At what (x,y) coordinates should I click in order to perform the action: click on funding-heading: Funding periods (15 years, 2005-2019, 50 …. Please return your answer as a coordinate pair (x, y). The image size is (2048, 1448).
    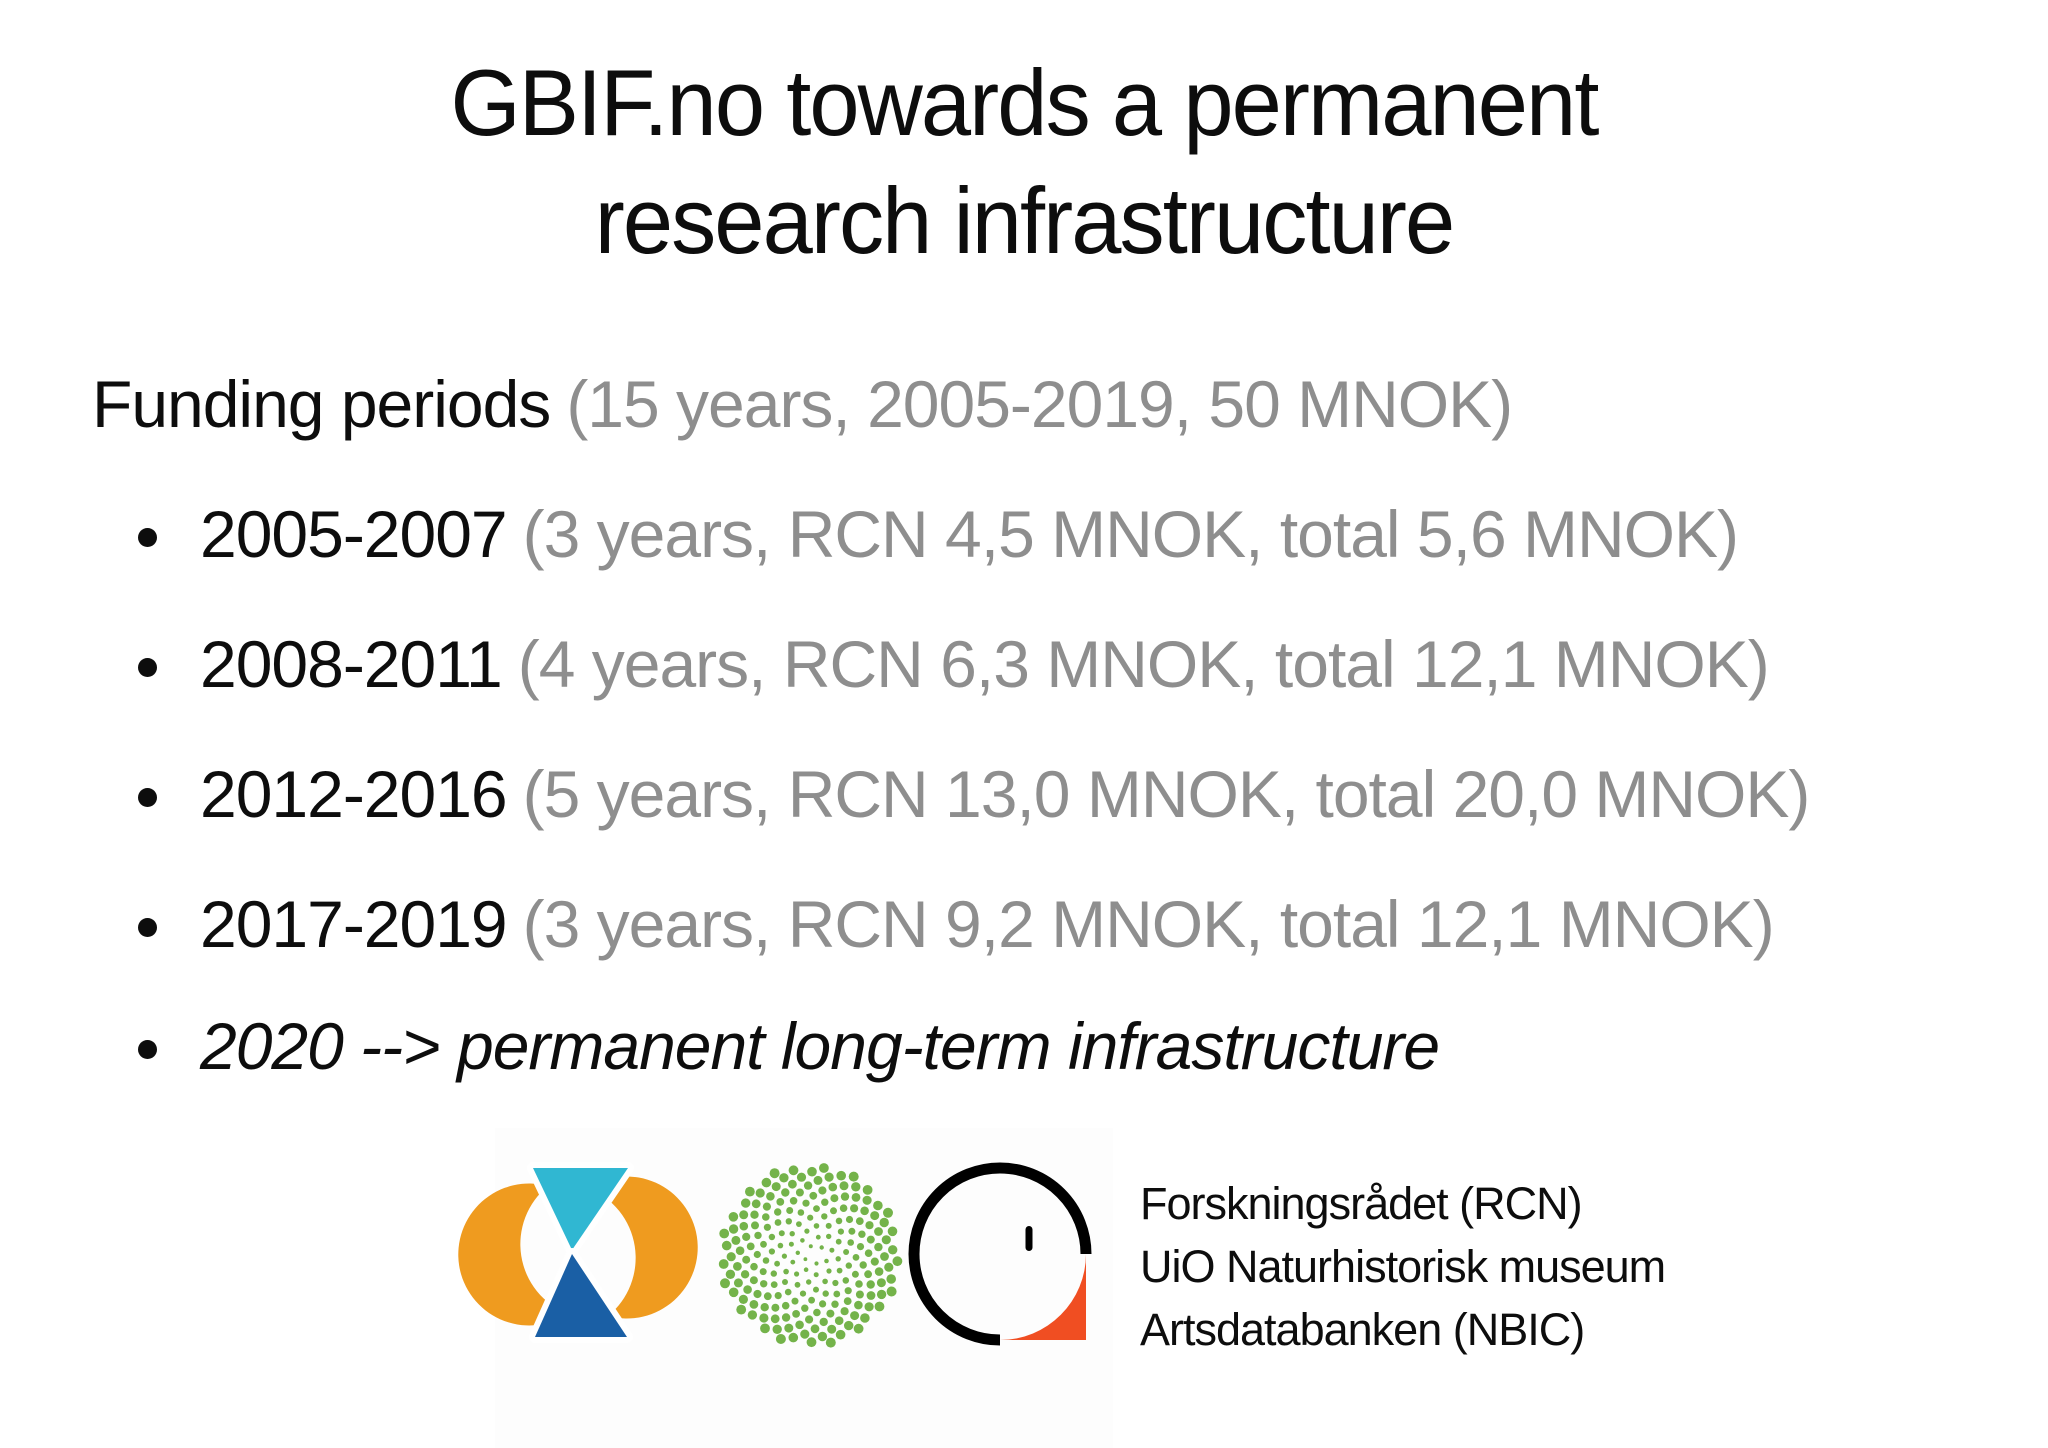
    Looking at the image, I should click on (1070, 404).